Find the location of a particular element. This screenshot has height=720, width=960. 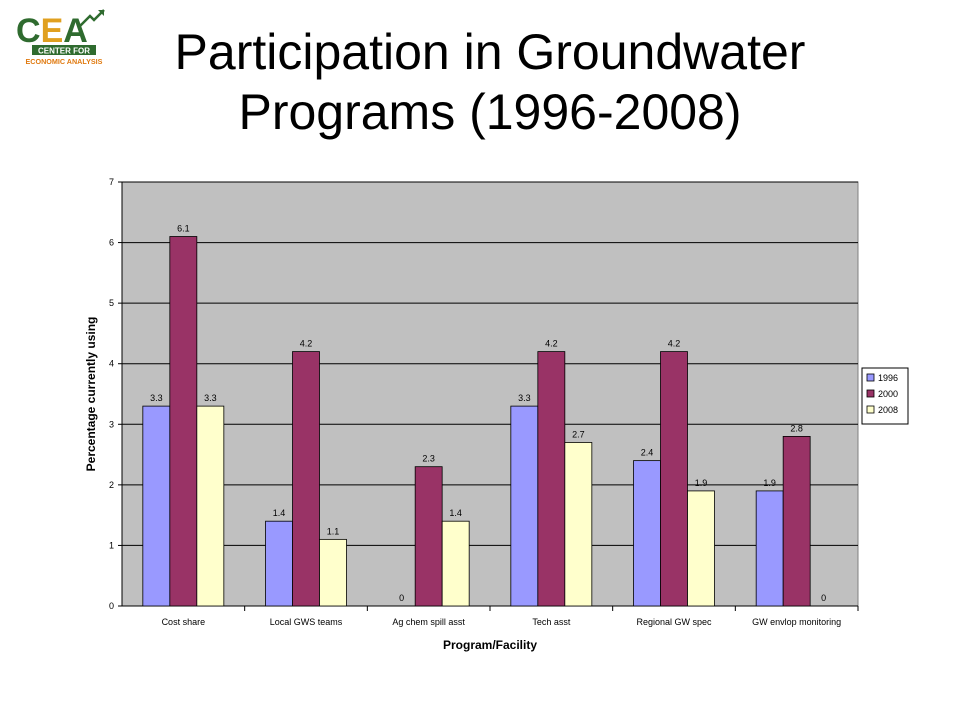

data-label: 1.1 is located at coordinates (333, 531).